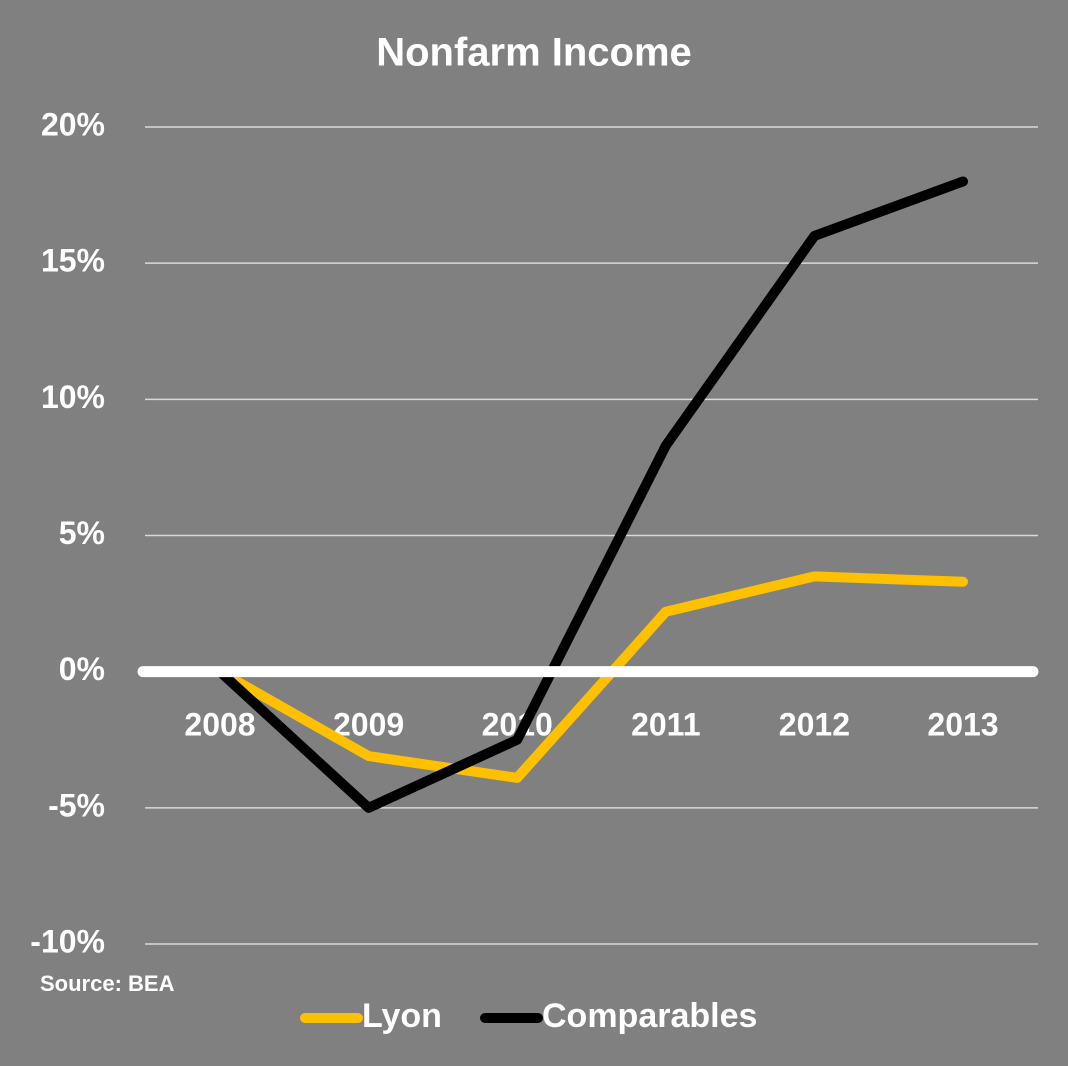 This screenshot has height=1066, width=1068. Describe the element at coordinates (814, 724) in the screenshot. I see `x-tick-label: 2012` at that location.